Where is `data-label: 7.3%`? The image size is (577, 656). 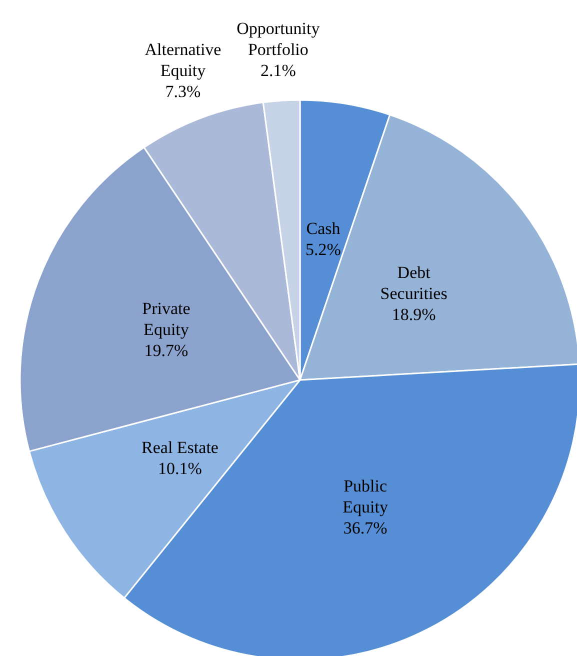 data-label: 7.3% is located at coordinates (183, 91).